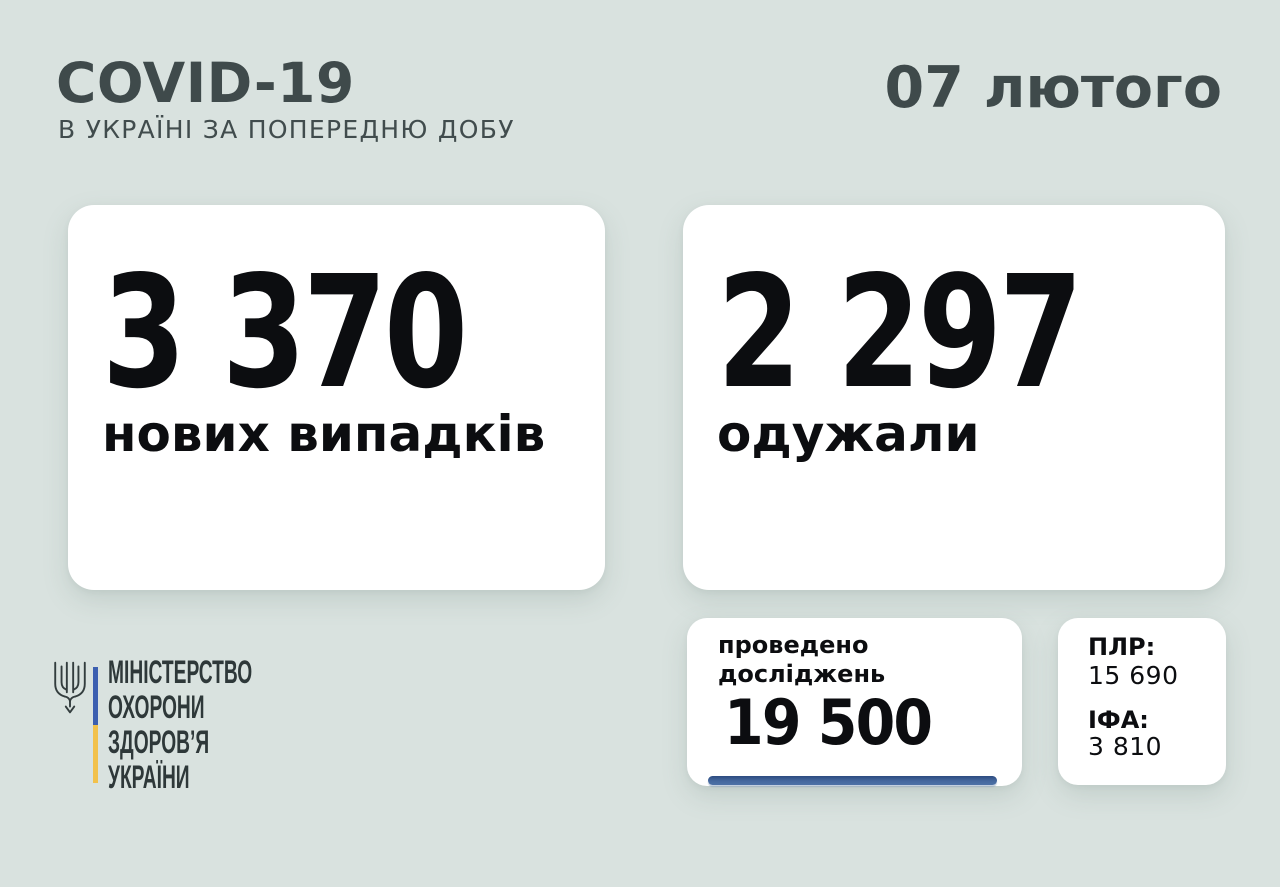  I want to click on recovered-label: одужали, so click(848, 434).